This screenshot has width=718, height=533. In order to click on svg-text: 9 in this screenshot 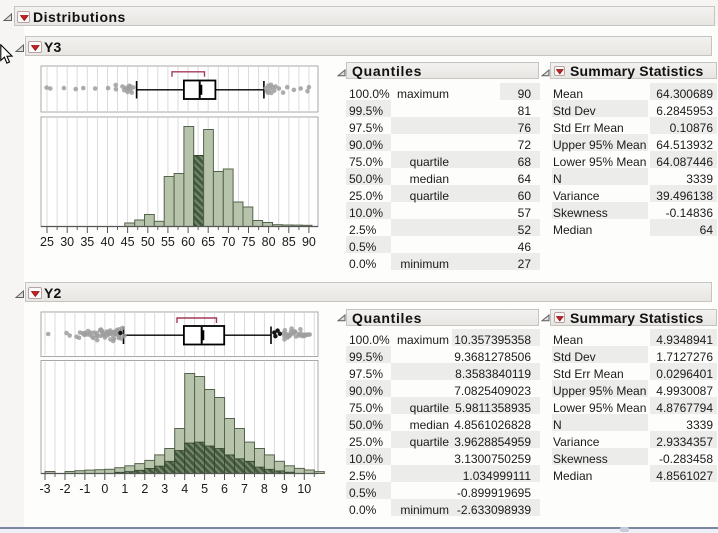, I will do `click(284, 489)`.